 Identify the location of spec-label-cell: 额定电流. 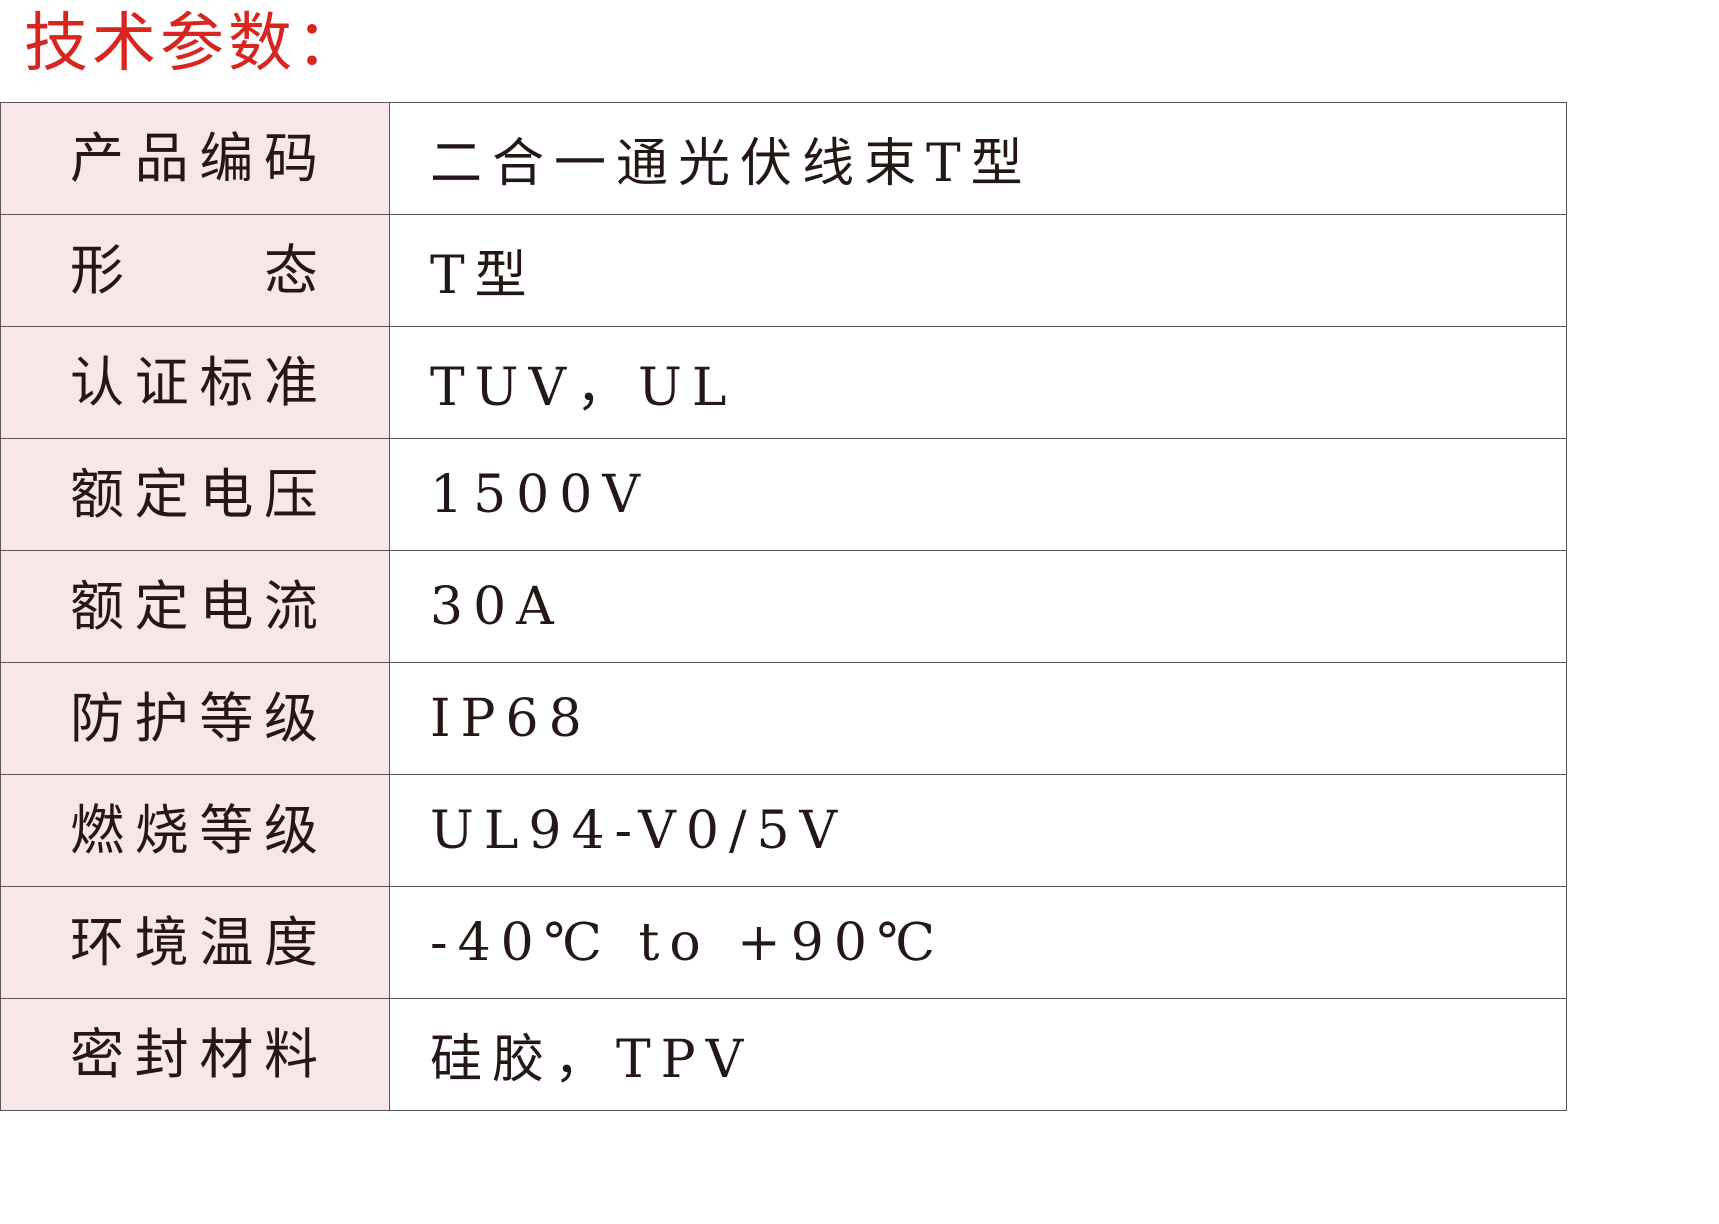
(195, 606).